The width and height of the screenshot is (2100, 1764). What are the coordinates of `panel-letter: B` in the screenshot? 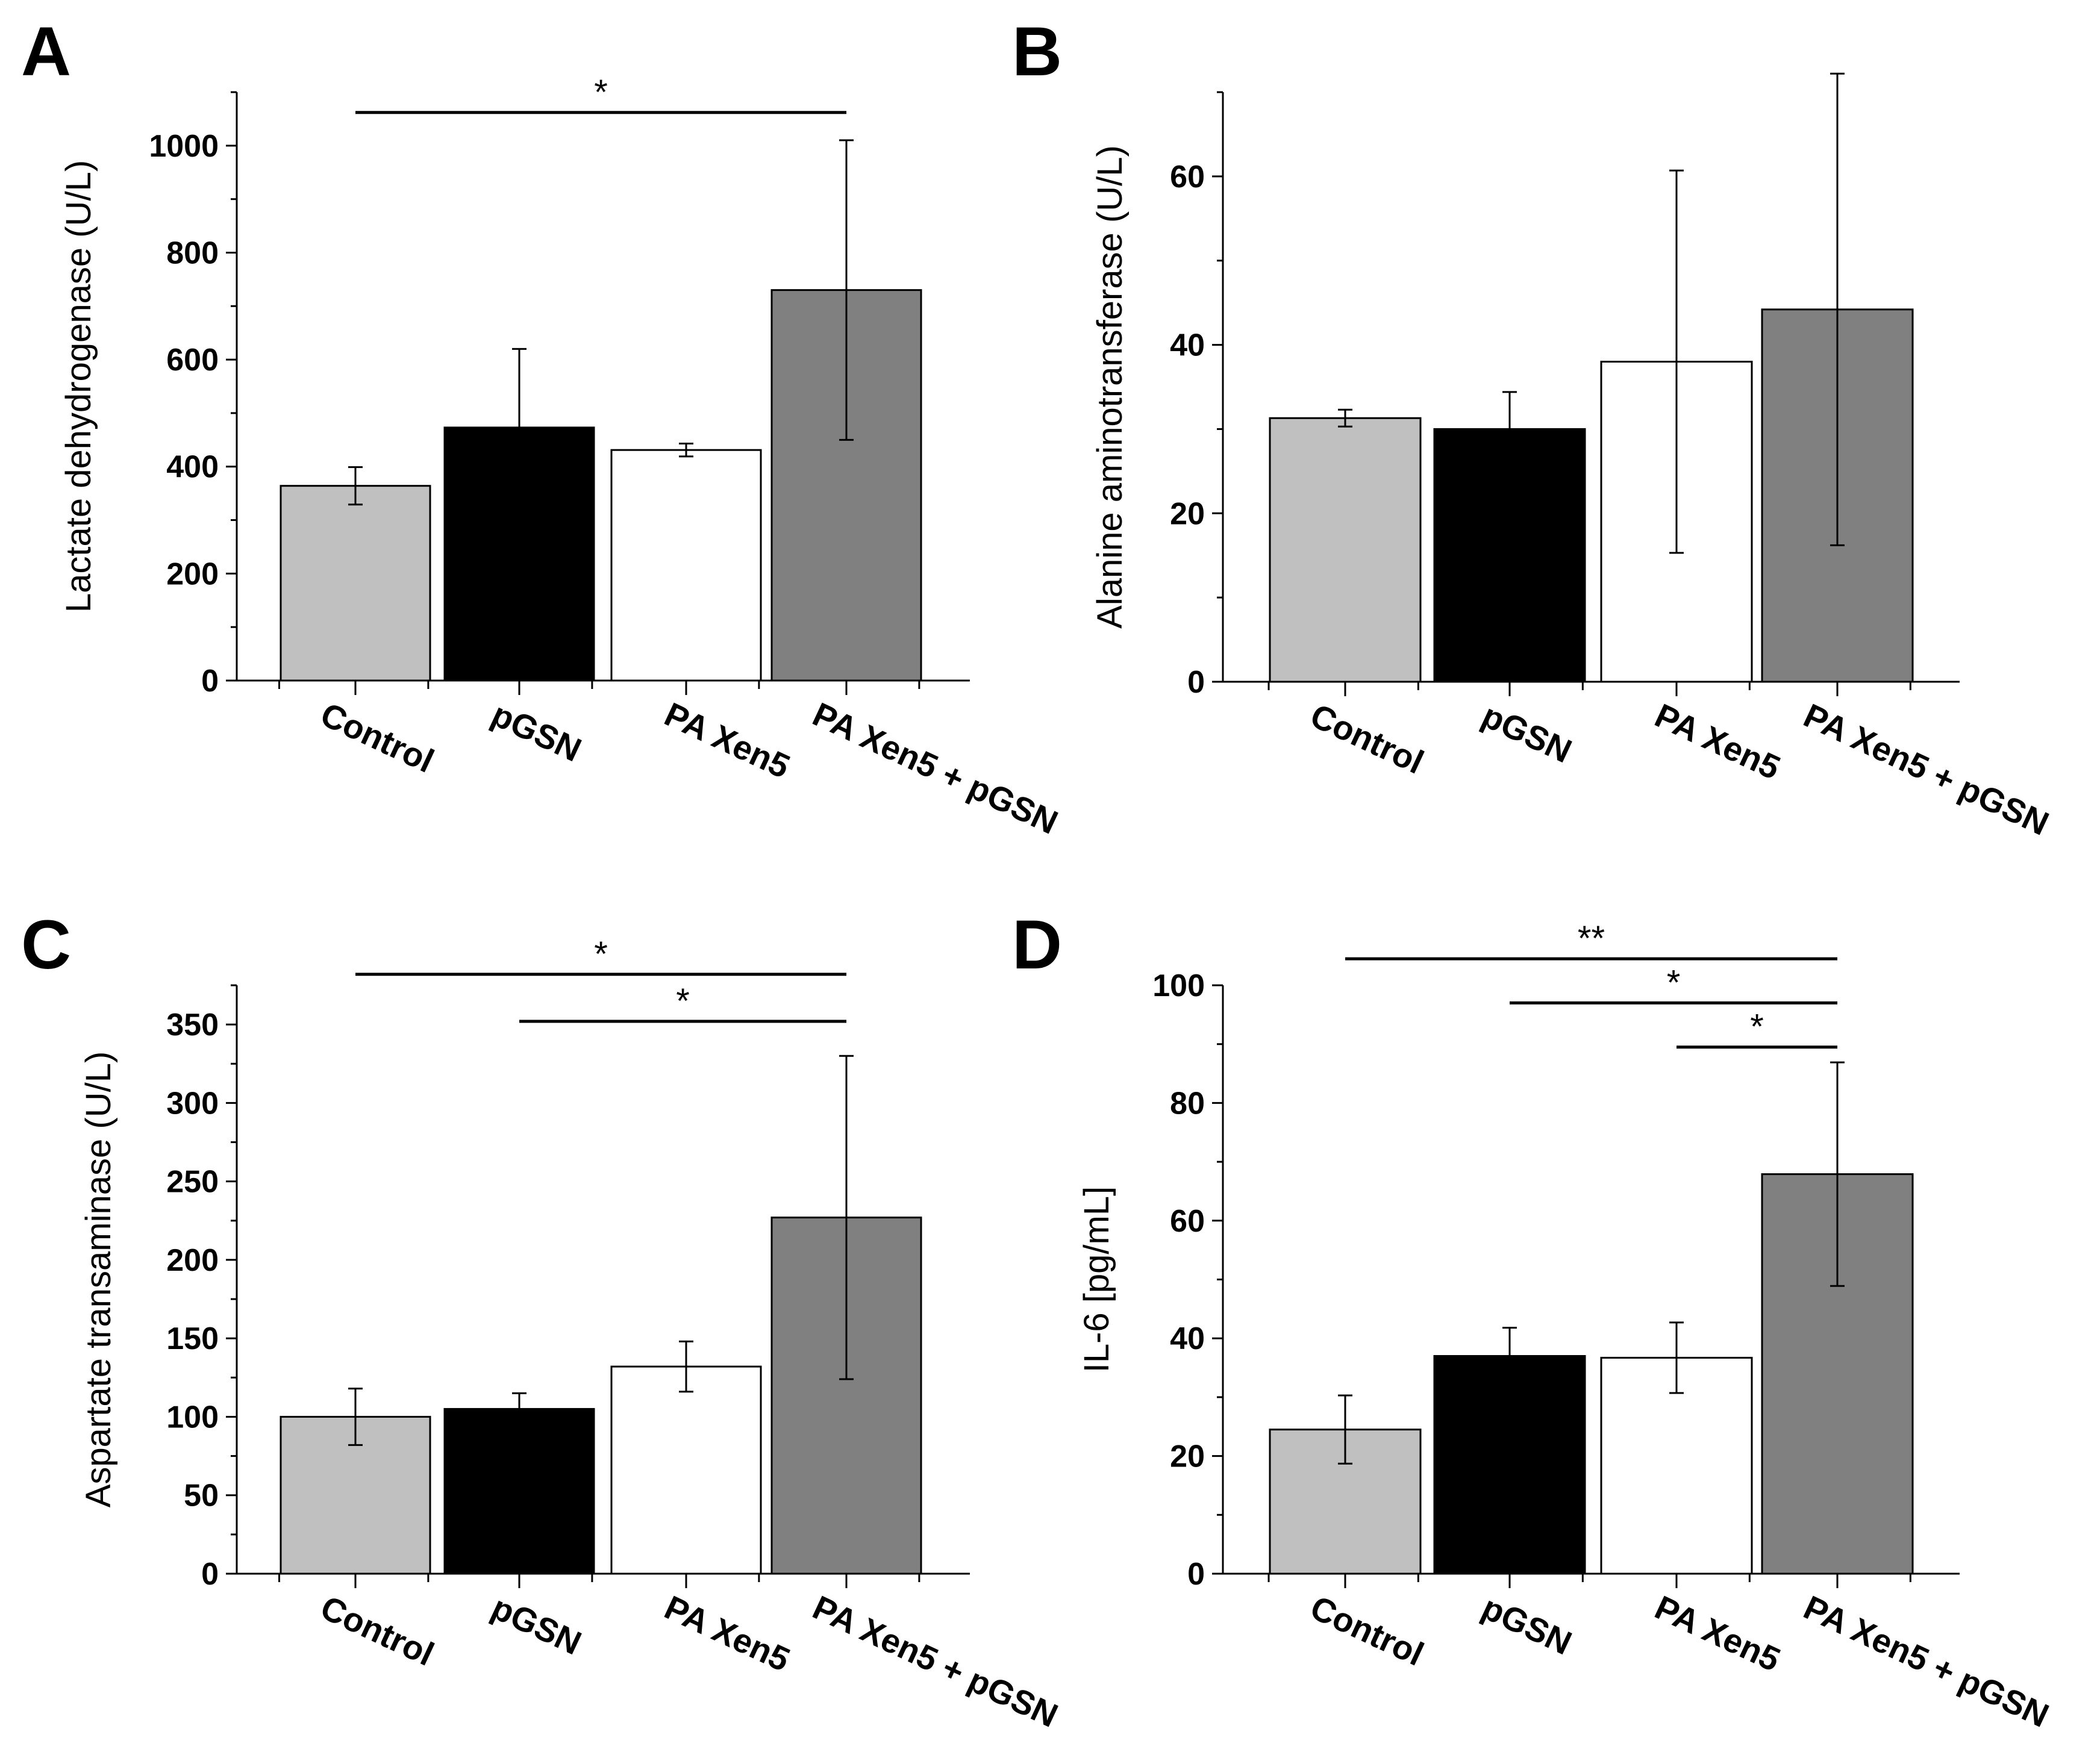 It's located at (1037, 51).